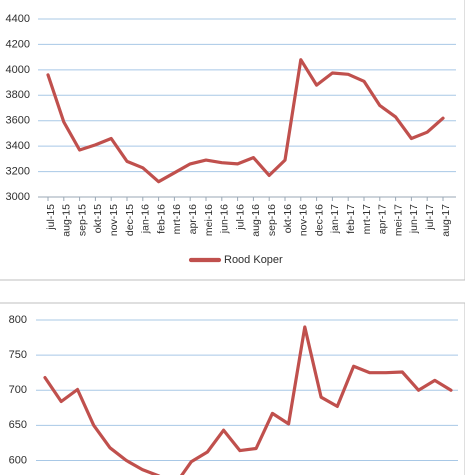  What do you see at coordinates (335, 219) in the screenshot?
I see `x-tick-label: jan-17` at bounding box center [335, 219].